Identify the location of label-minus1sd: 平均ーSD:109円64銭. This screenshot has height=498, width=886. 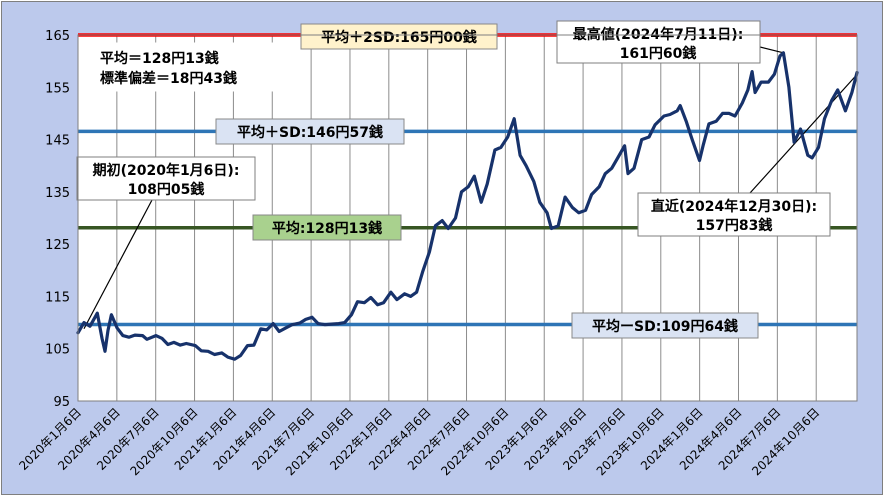
(665, 325).